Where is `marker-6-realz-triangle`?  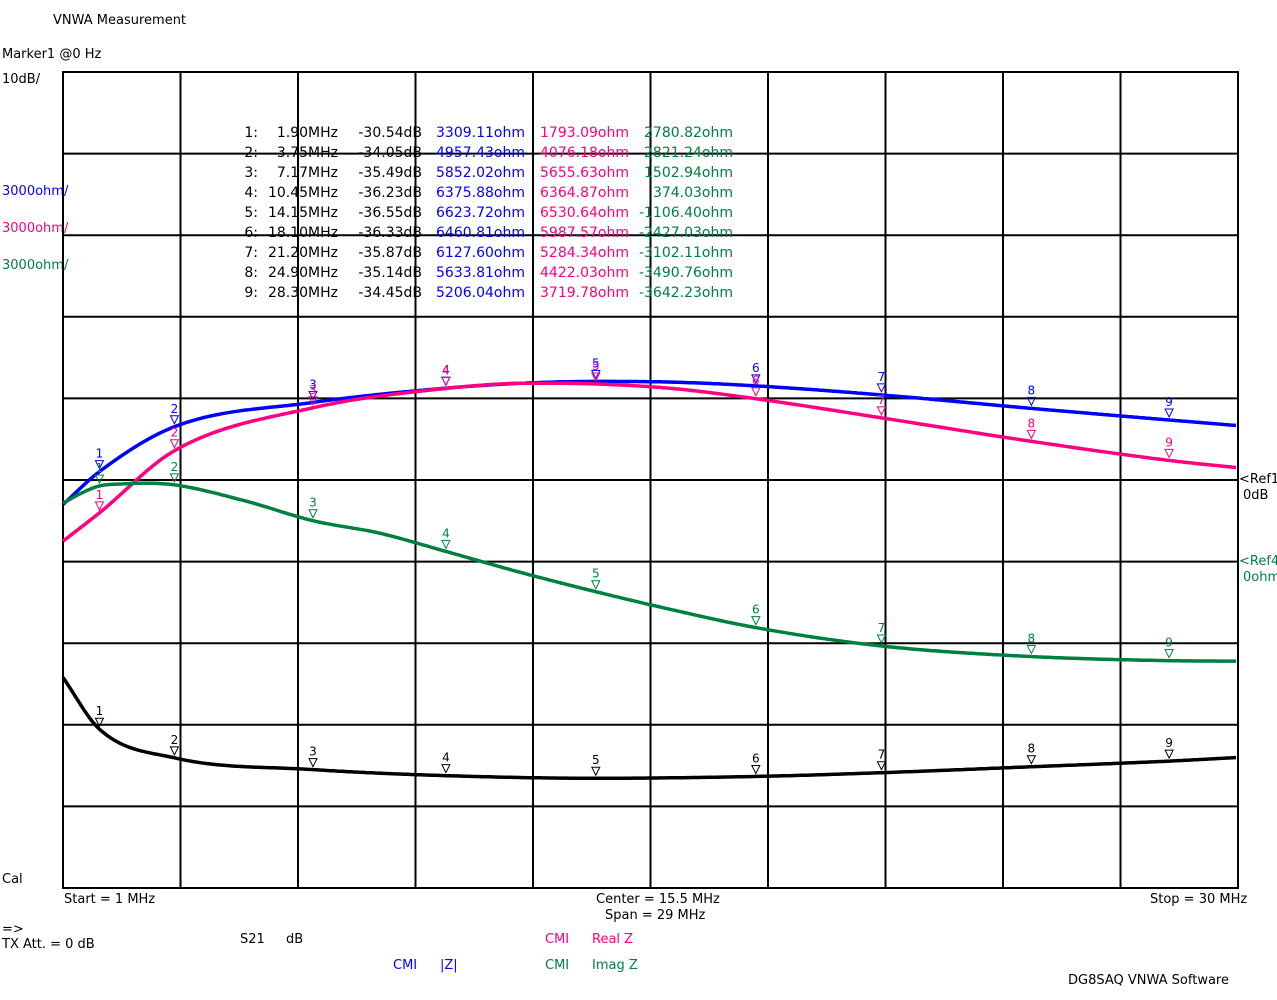
marker-6-realz-triangle is located at coordinates (756, 392).